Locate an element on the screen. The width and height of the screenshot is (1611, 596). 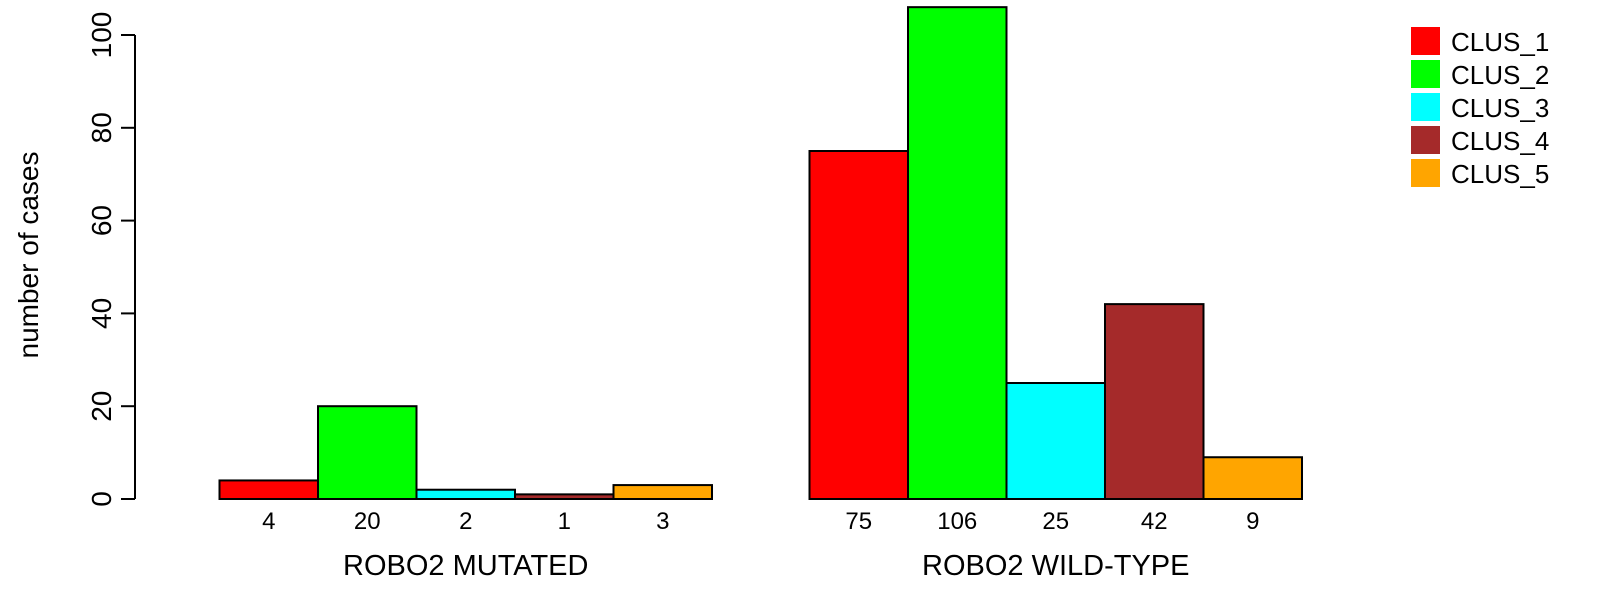
y-tick-label: 100 is located at coordinates (101, 35).